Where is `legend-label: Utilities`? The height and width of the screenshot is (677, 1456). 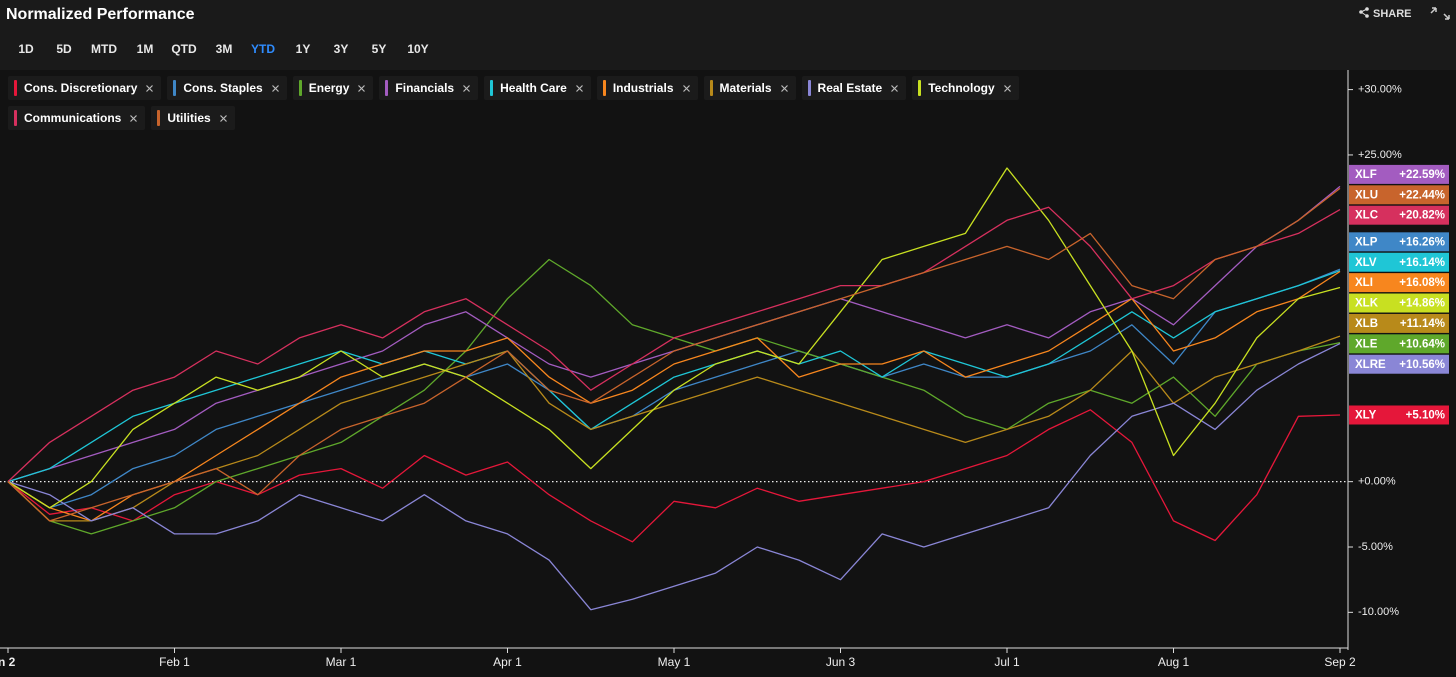 legend-label: Utilities is located at coordinates (189, 118).